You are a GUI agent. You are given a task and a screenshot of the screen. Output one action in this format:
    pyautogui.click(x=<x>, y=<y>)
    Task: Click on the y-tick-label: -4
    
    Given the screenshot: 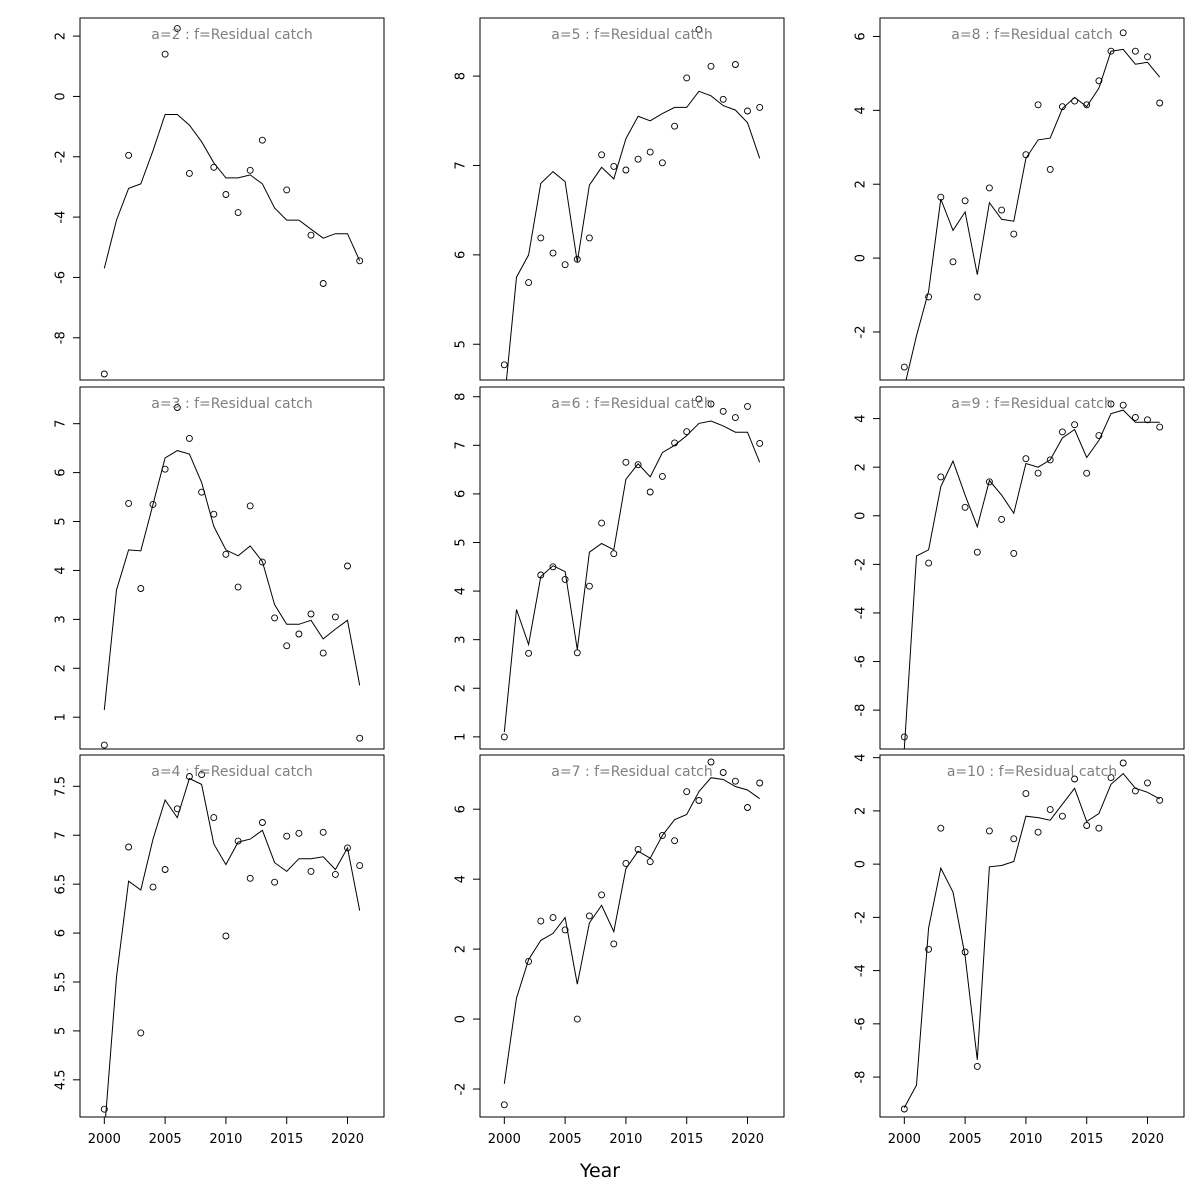 What is the action you would take?
    pyautogui.click(x=61, y=217)
    